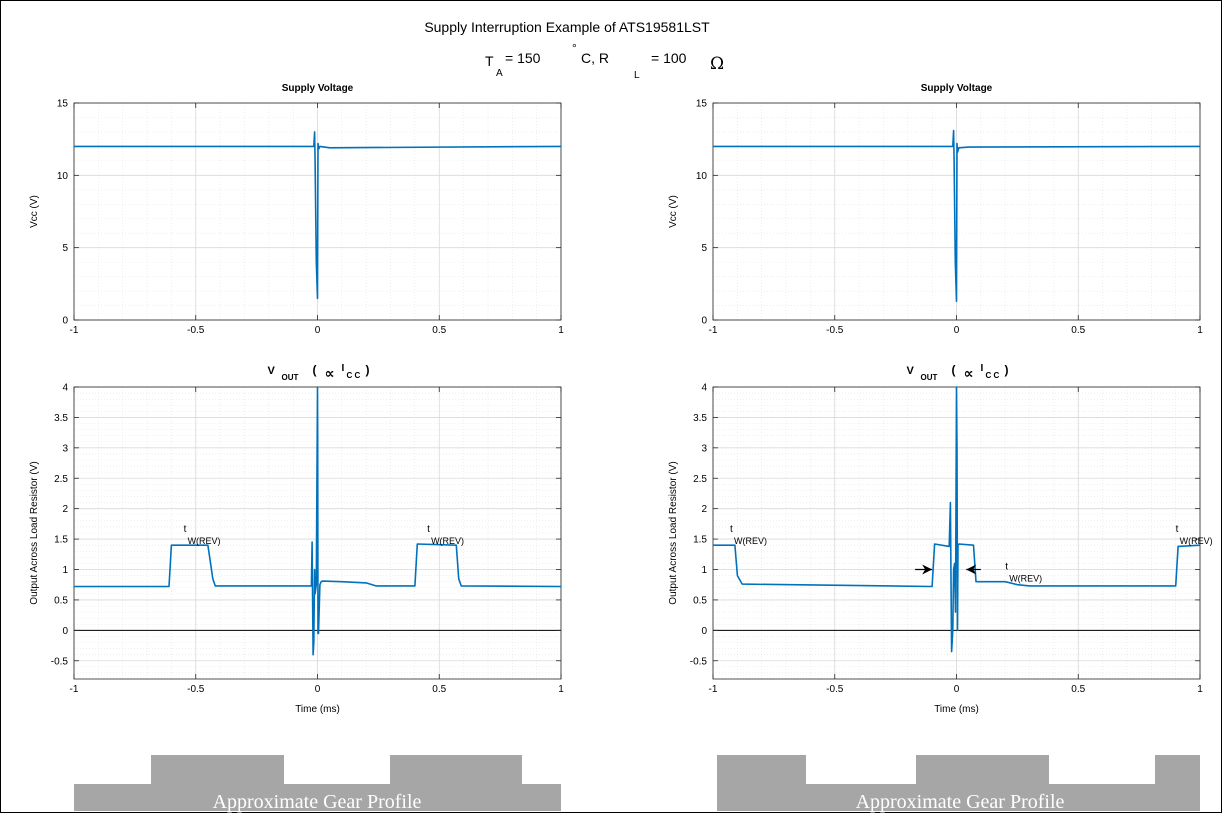 The image size is (1222, 813). Describe the element at coordinates (1007, 370) in the screenshot. I see `title-close: )` at that location.